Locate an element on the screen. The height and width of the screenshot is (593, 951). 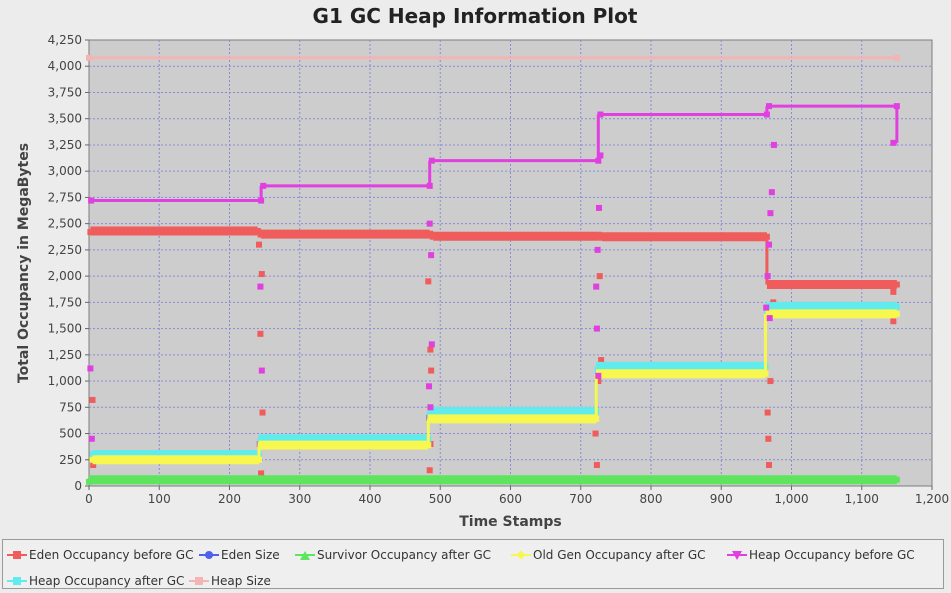
legend-item: Heap Occupancy after GC is located at coordinates (95, 581).